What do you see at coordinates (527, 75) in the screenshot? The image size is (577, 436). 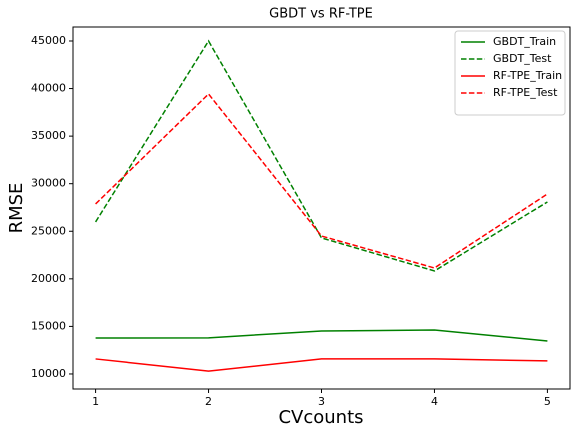 I see `legend-label: RF-TPE_Train` at bounding box center [527, 75].